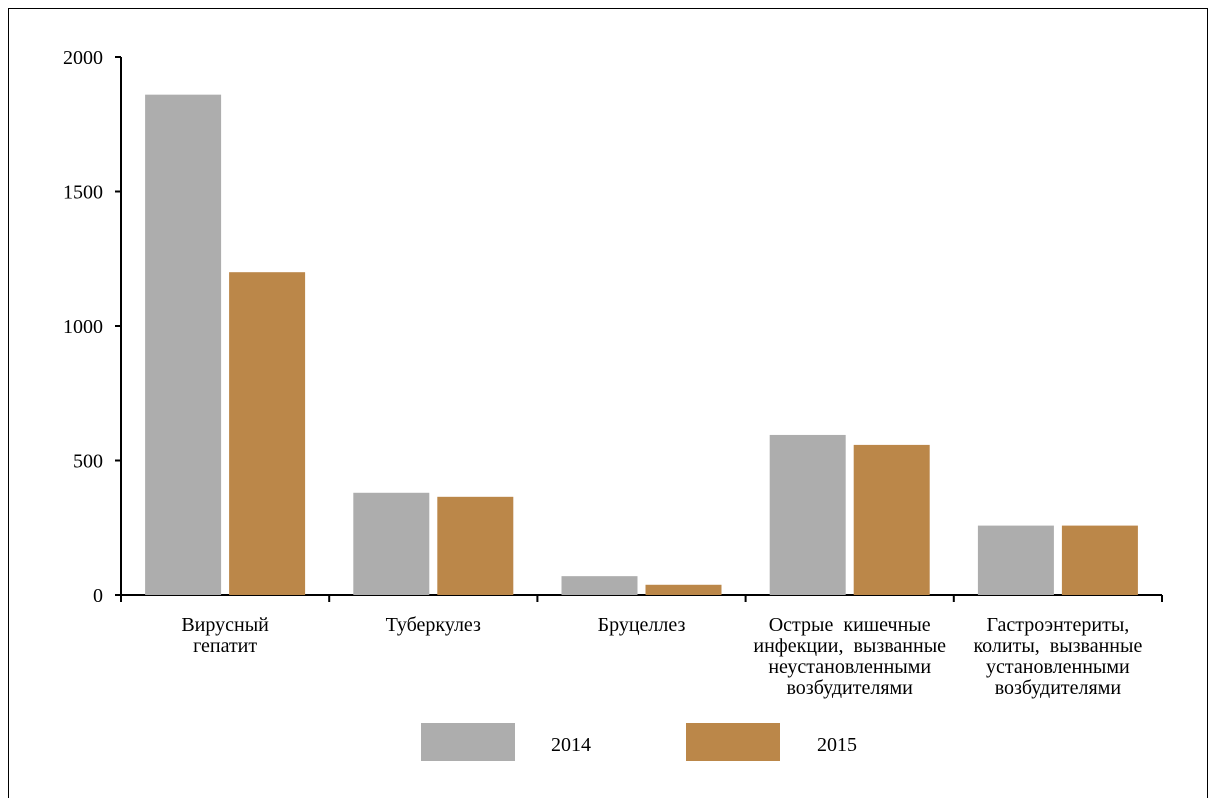 The width and height of the screenshot is (1210, 798). Describe the element at coordinates (642, 625) in the screenshot. I see `x-category-label: Бруцеллез` at that location.